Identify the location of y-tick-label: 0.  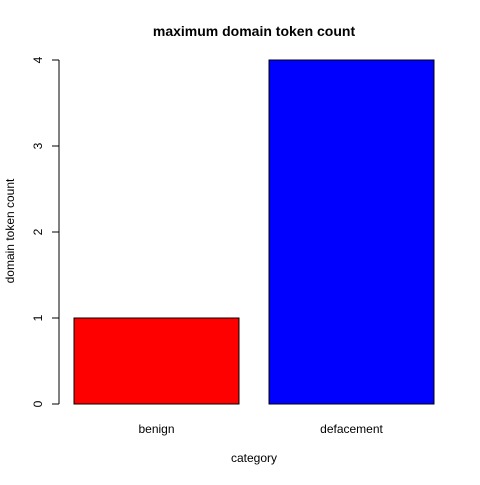
(38, 403).